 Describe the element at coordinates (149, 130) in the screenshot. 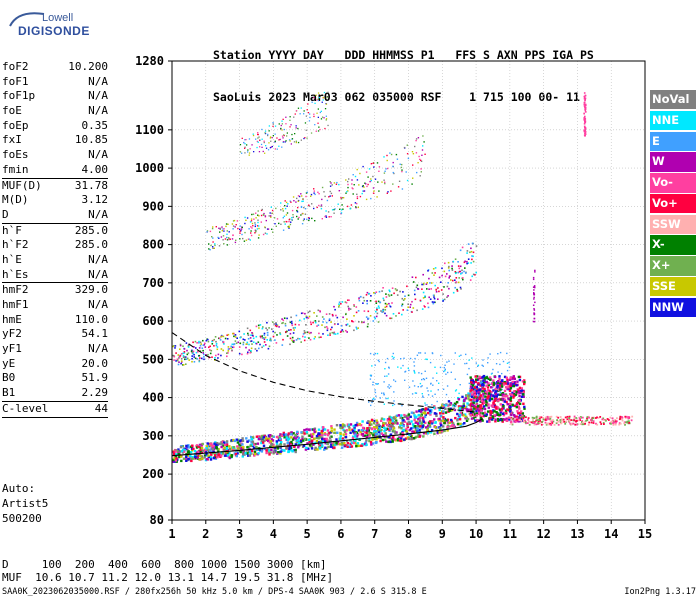

I see `y-tick-label: 1100` at that location.